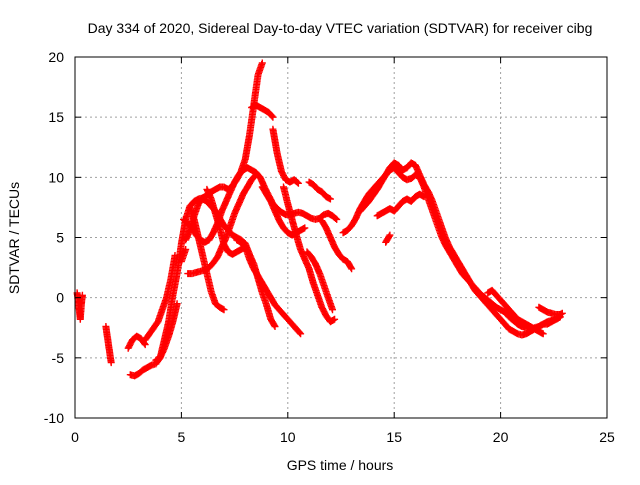  What do you see at coordinates (54, 418) in the screenshot?
I see `y-tick-label: -10` at bounding box center [54, 418].